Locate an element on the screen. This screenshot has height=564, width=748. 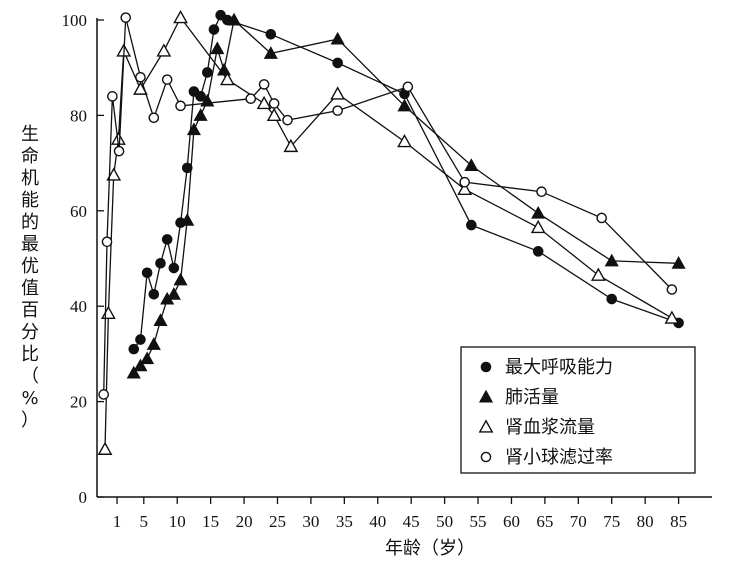
legend-label: 肺活量 is located at coordinates (532, 397).